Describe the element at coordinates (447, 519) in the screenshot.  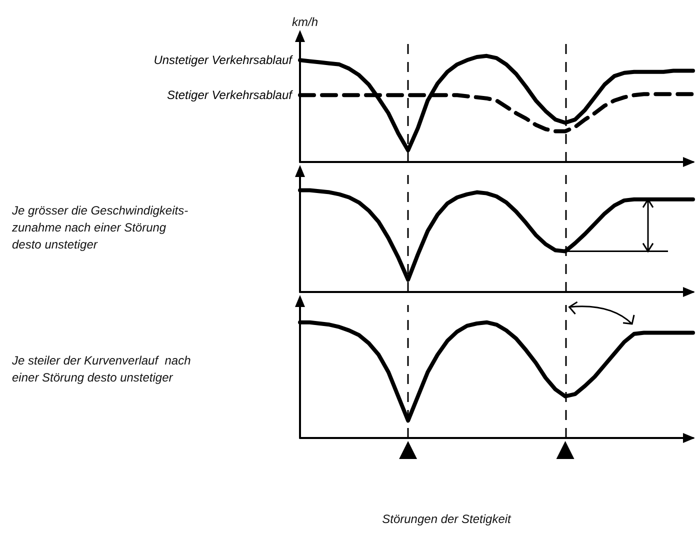
I see `x-axis-title: Störungen der Stetigkeit` at that location.